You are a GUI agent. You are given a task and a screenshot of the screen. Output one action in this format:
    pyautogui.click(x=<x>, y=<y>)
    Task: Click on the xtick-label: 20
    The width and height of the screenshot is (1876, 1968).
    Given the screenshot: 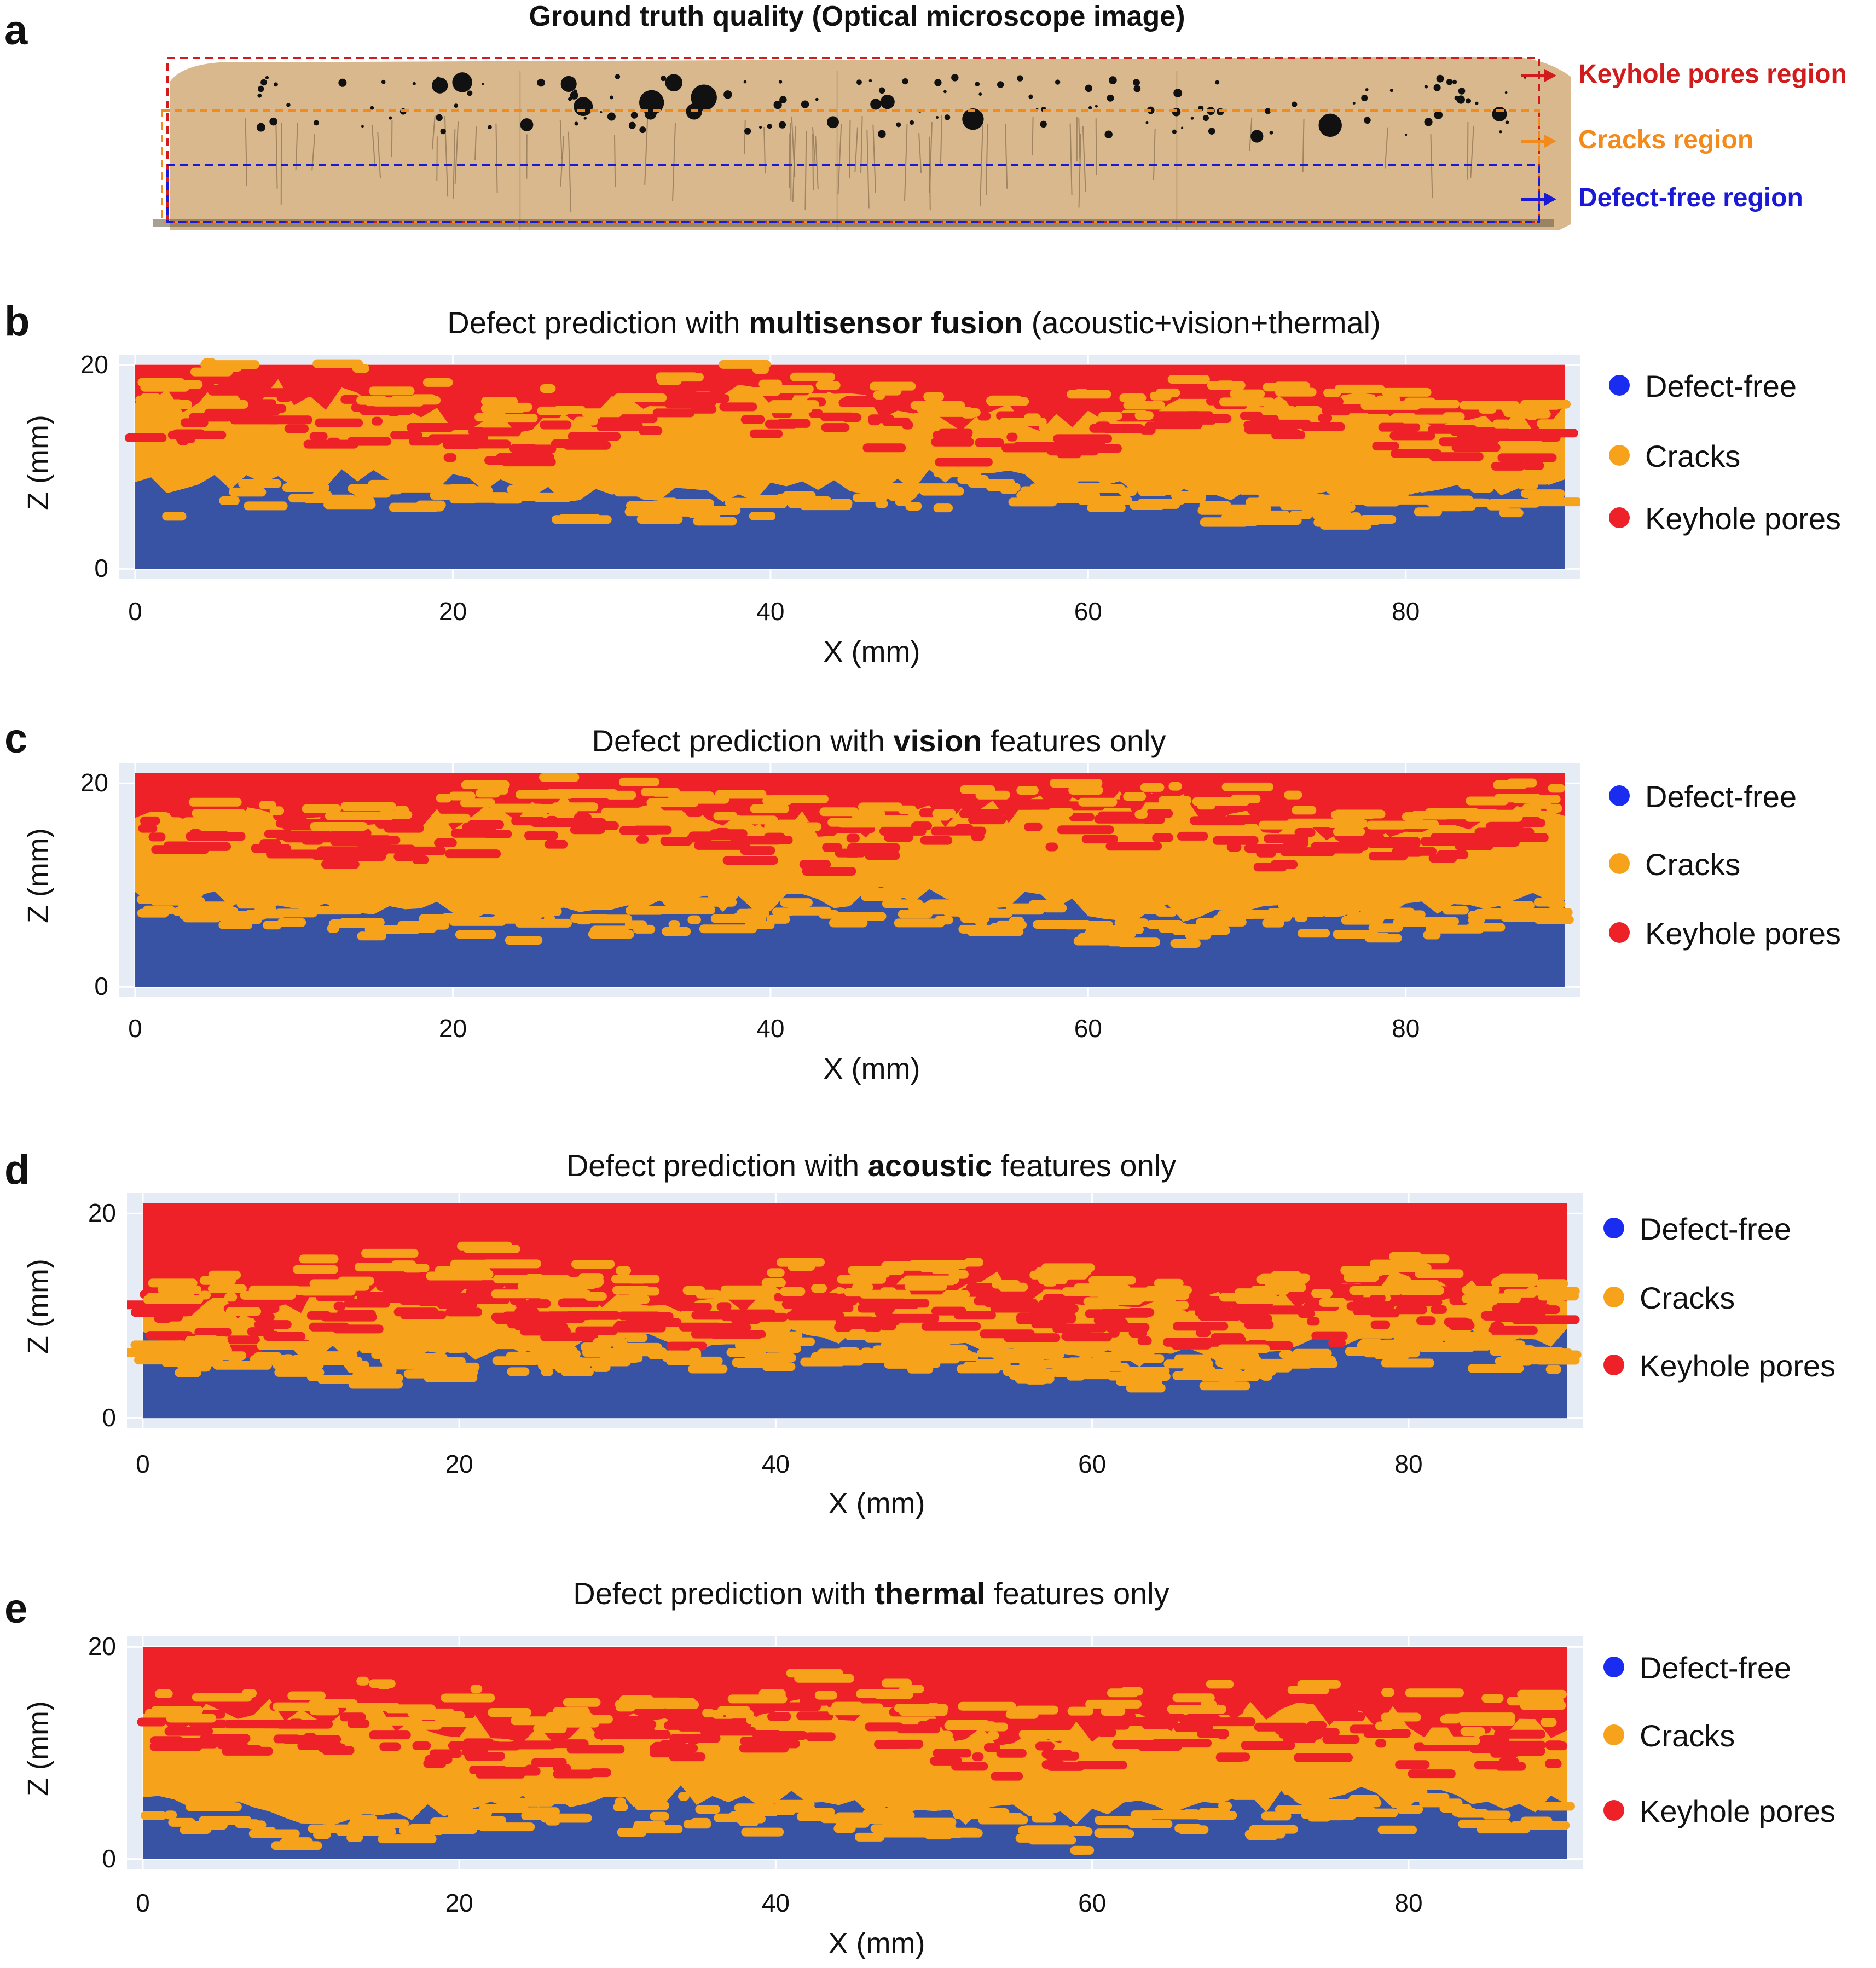 What is the action you would take?
    pyautogui.click(x=452, y=611)
    